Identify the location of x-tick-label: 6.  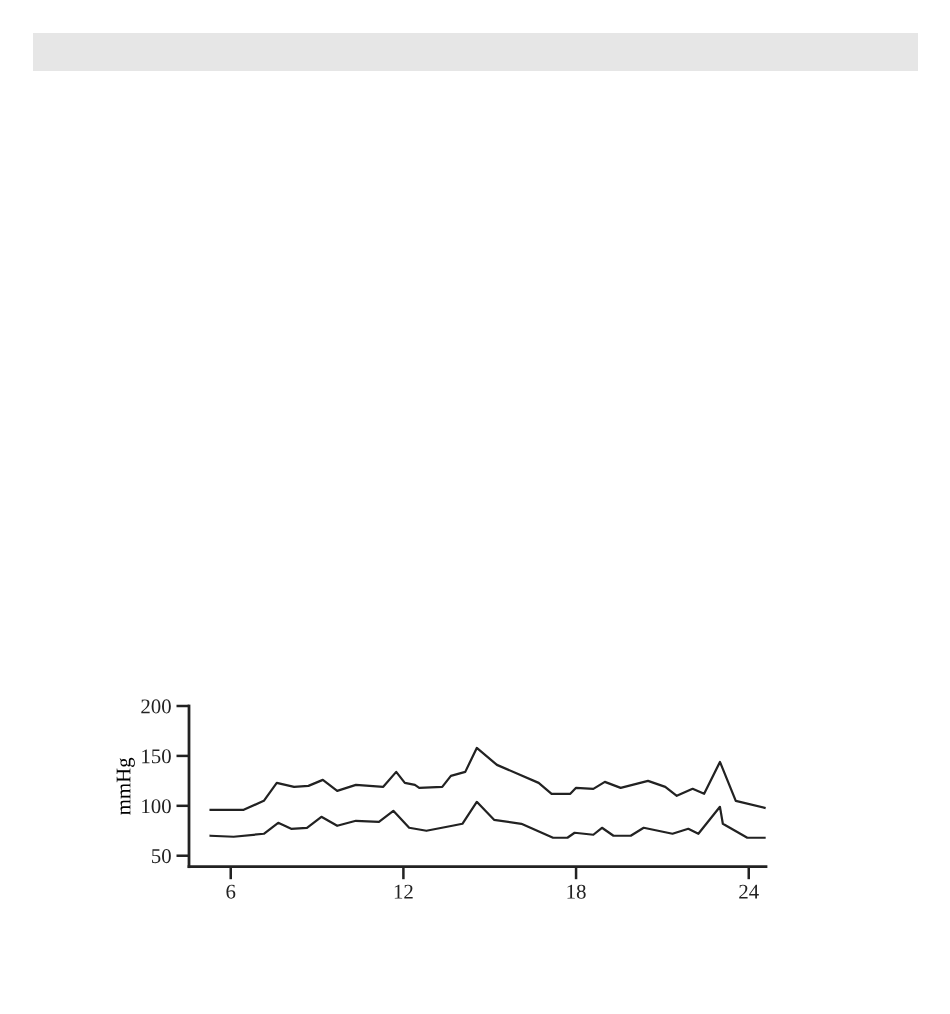
(231, 891).